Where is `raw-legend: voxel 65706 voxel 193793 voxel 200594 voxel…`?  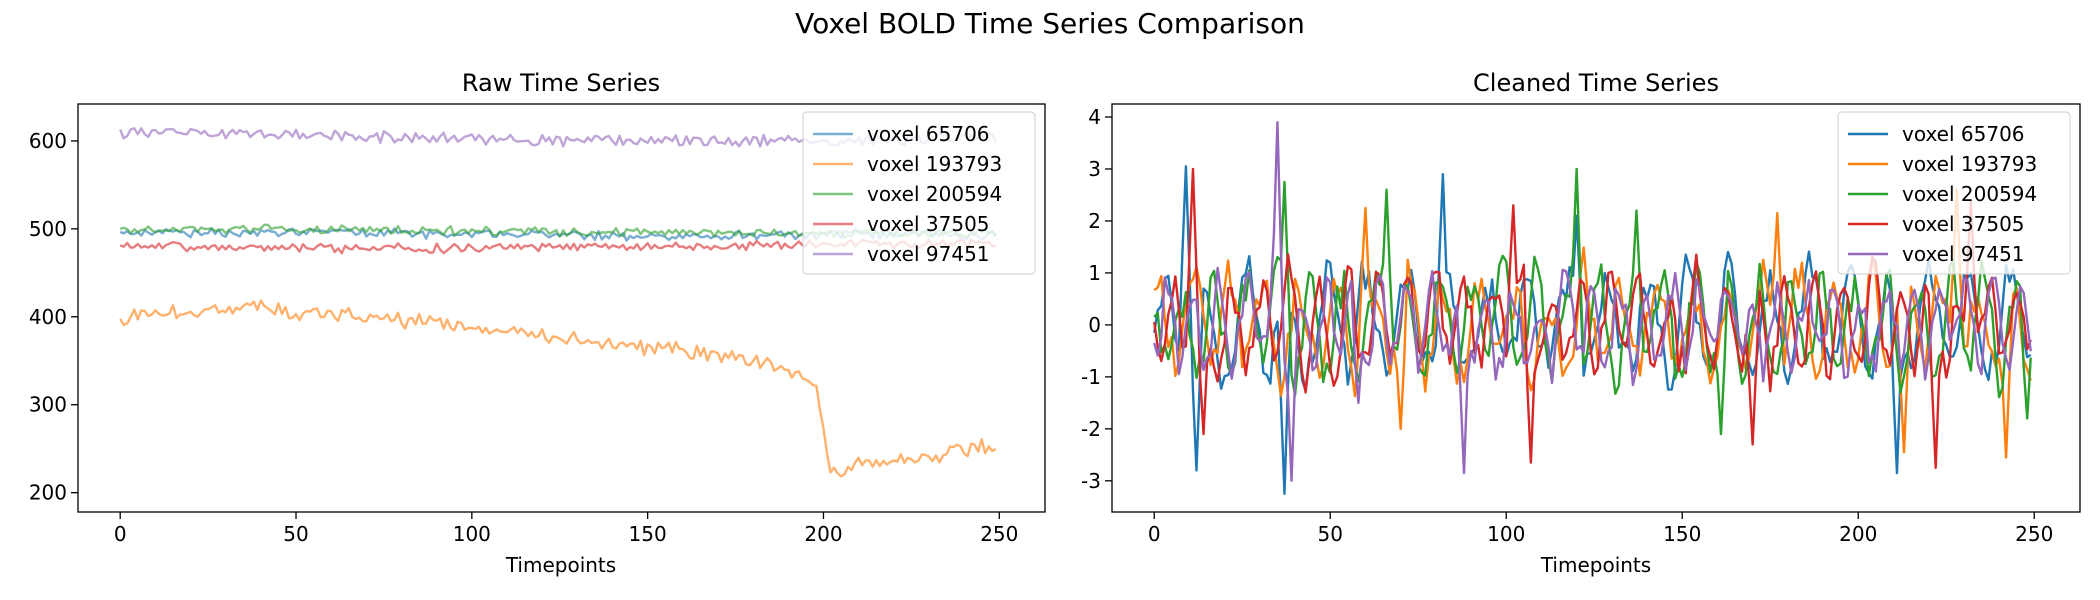
raw-legend: voxel 65706 voxel 193793 voxel 200594 voxel… is located at coordinates (919, 193).